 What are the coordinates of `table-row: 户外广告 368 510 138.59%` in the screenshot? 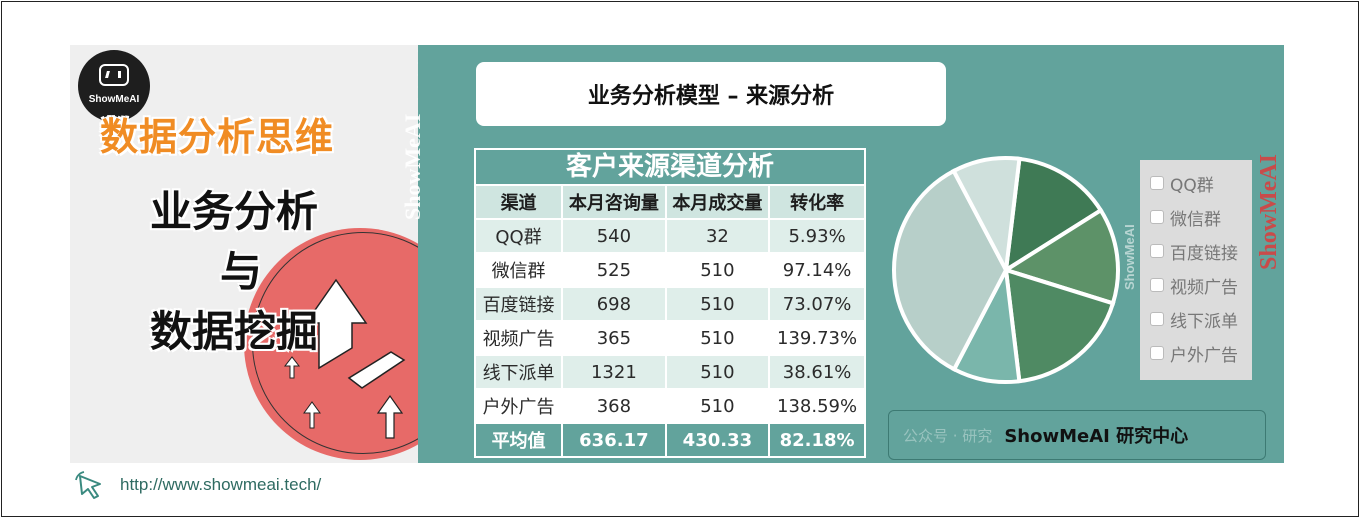 It's located at (669, 406).